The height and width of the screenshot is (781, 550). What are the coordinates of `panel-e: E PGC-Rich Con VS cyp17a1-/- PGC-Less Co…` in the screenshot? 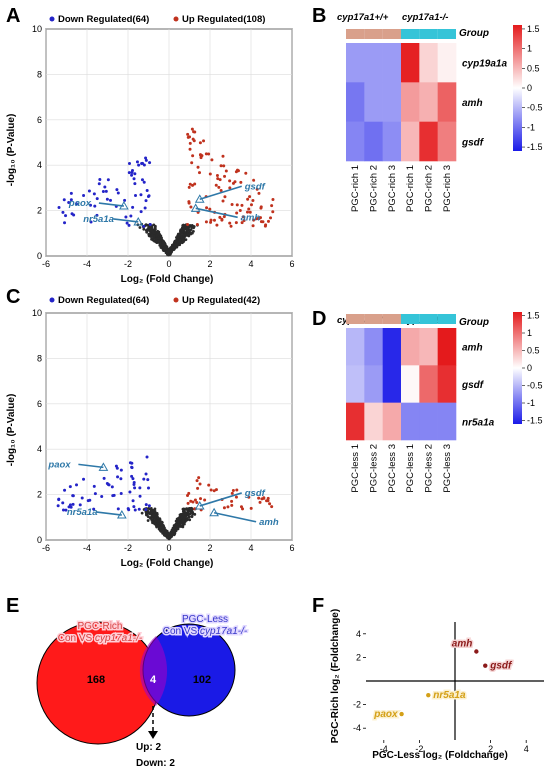 It's located at (127, 682).